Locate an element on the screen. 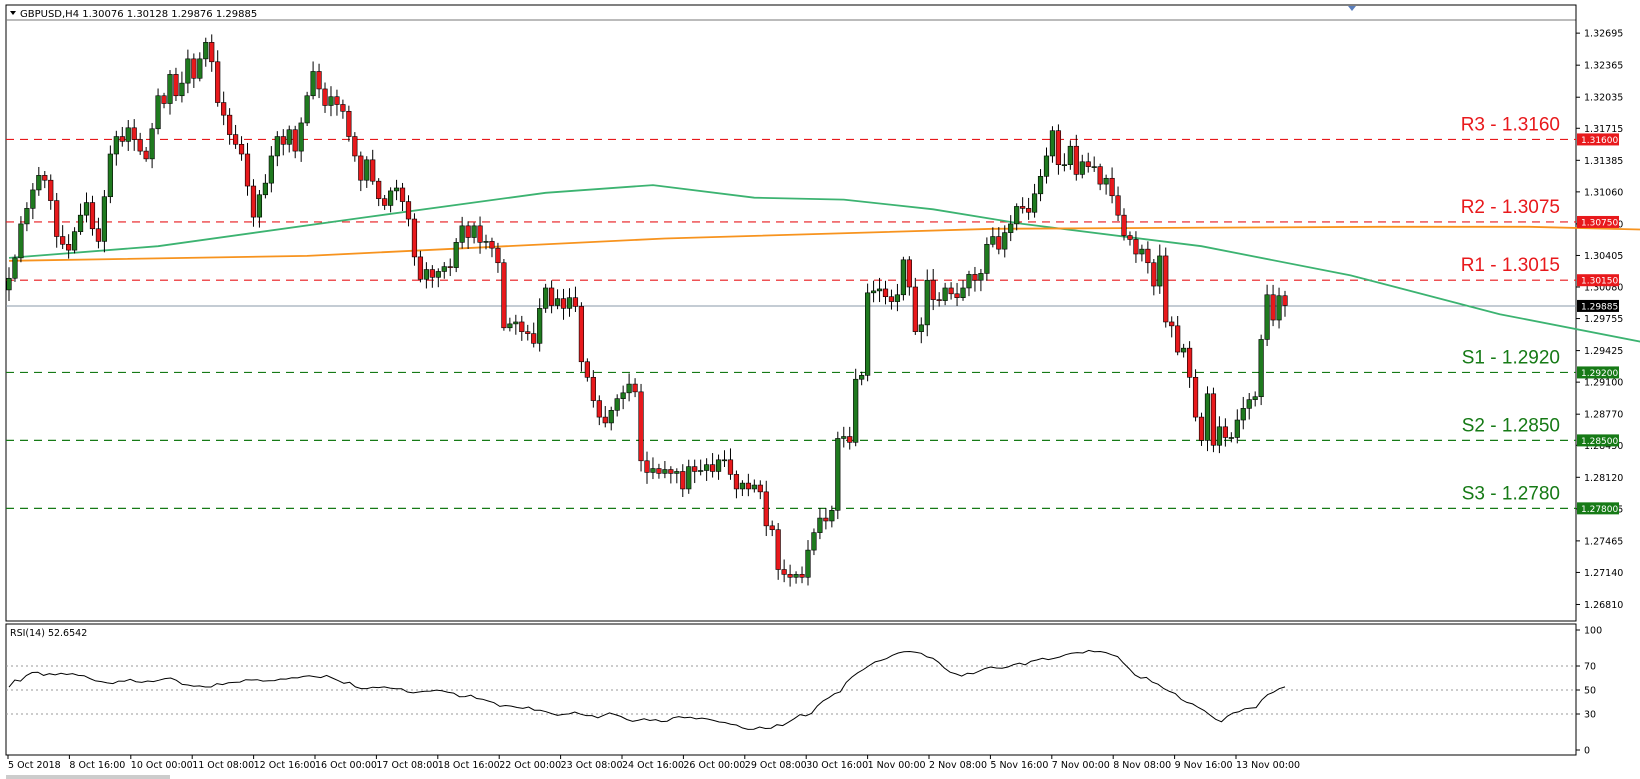 This screenshot has height=779, width=1640. level-badge-text-s1: 1.29200 is located at coordinates (1599, 374).